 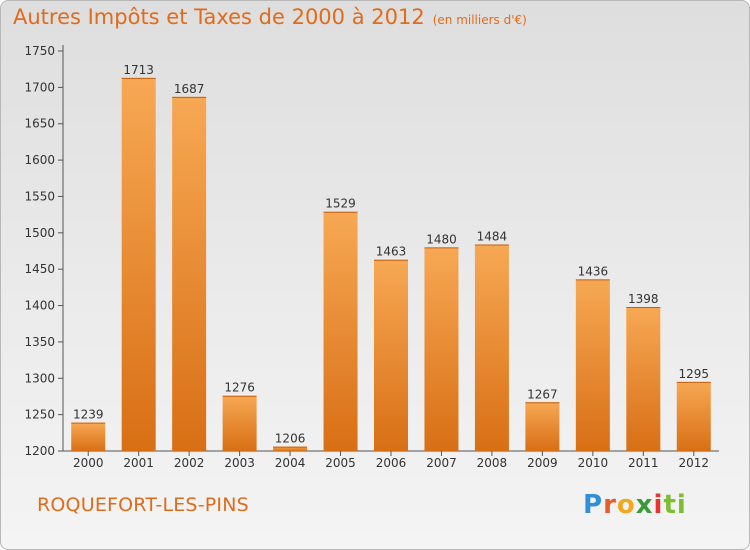 I want to click on y-tick-label: 1250, so click(x=39, y=415).